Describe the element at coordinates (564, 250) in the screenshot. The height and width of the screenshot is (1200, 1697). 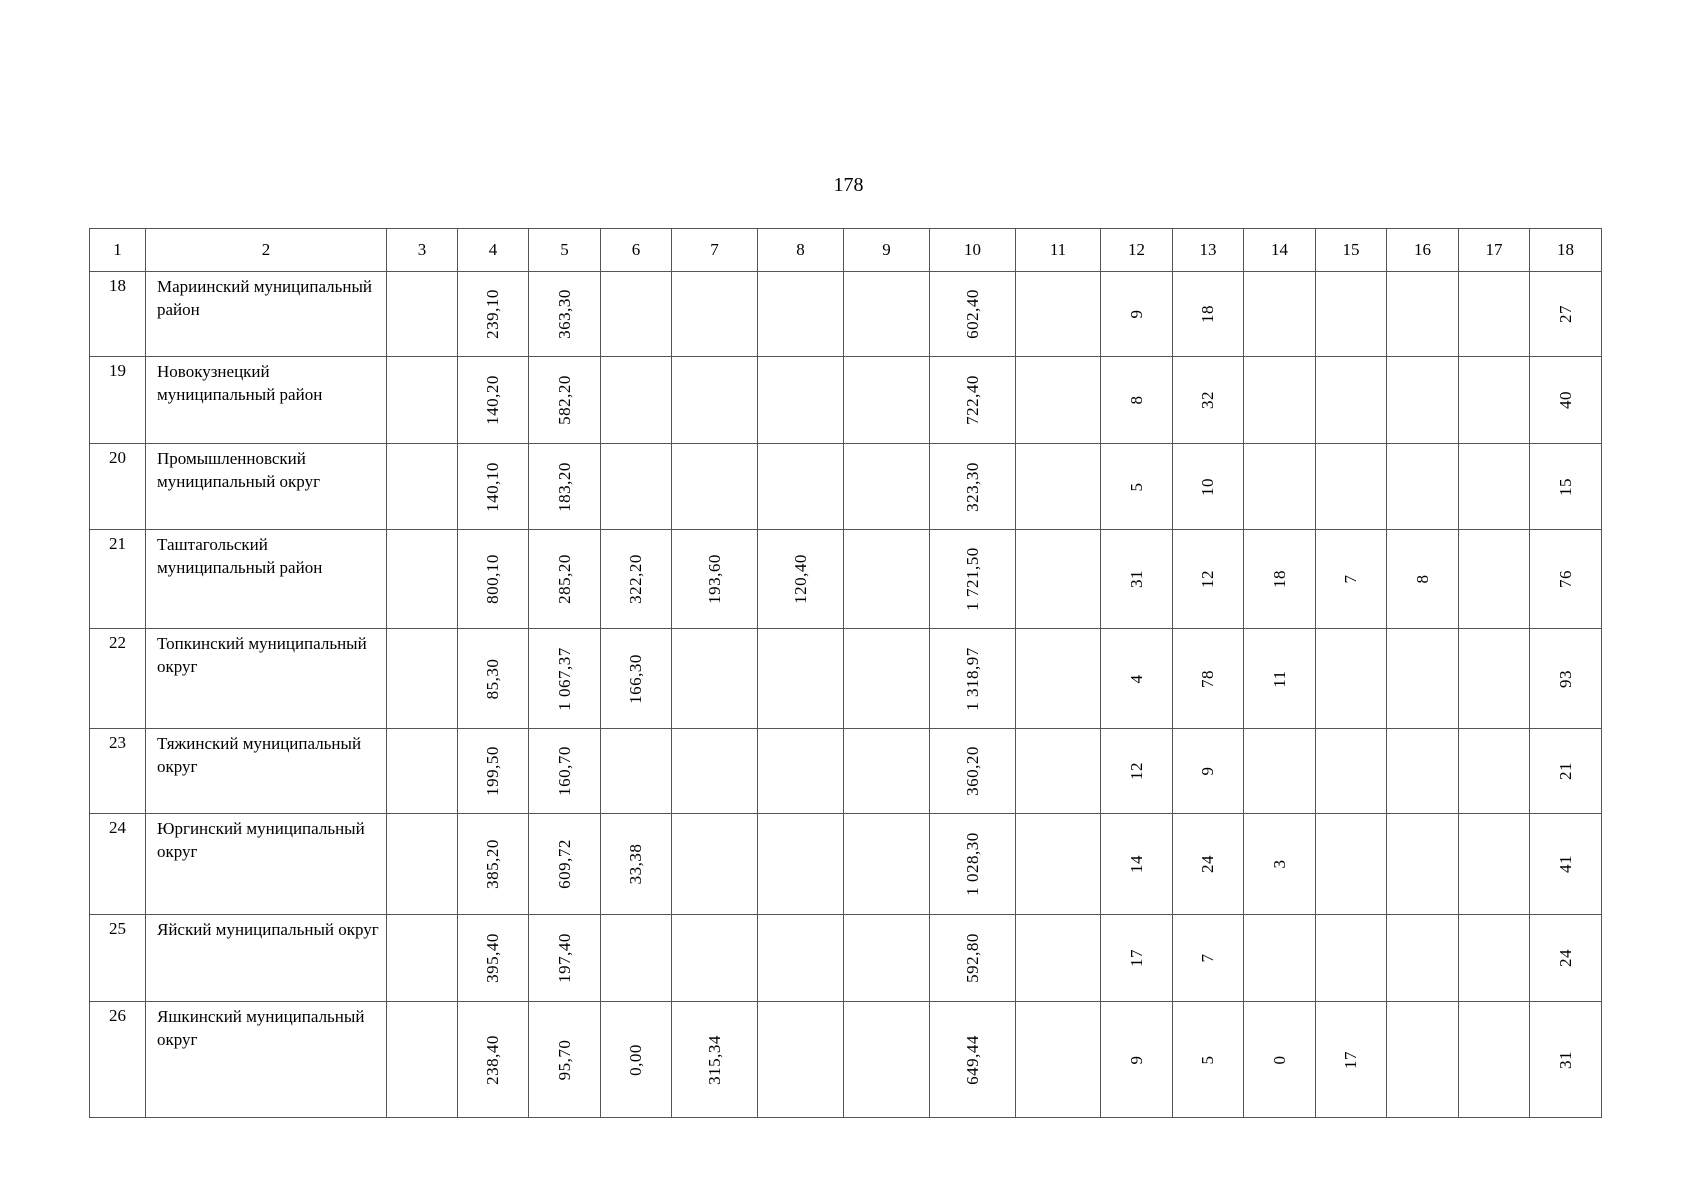
I see `column-header: 5` at that location.